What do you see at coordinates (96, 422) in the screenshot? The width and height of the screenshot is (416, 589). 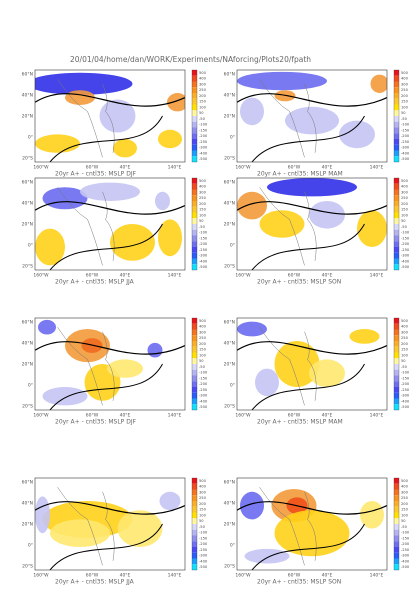 I see `panel-caption: 20yr A+ - cntl35: MSLP DJF` at bounding box center [96, 422].